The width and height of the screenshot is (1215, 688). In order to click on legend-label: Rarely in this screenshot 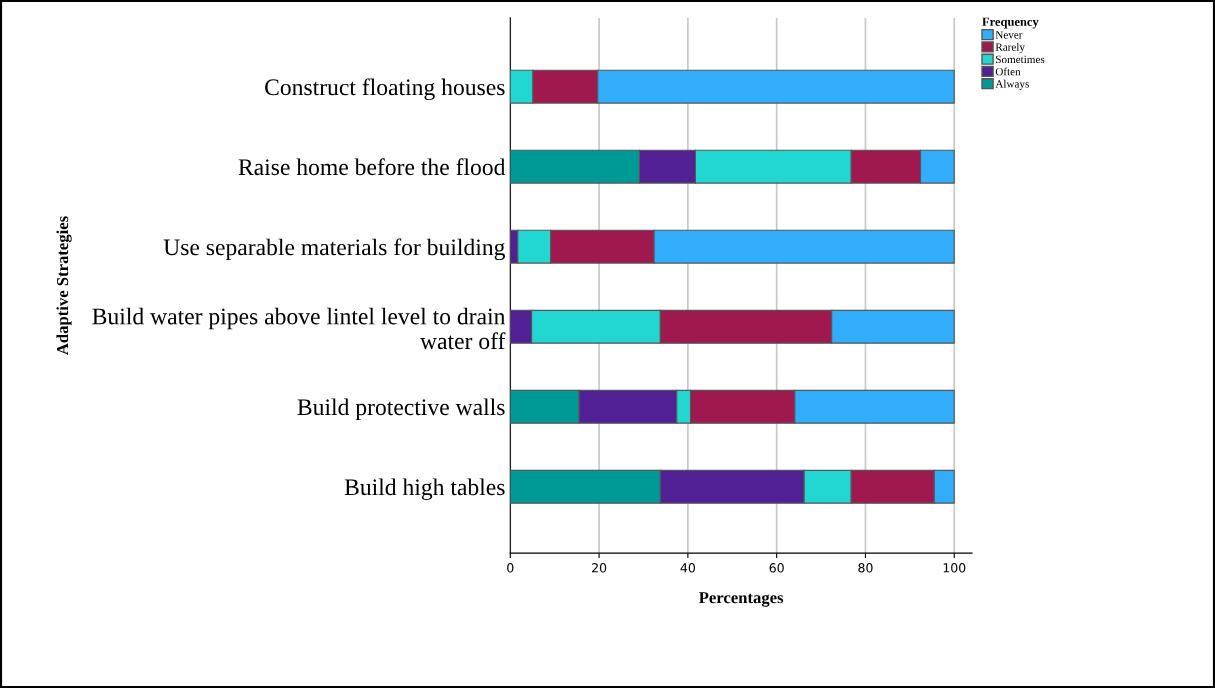, I will do `click(1010, 48)`.